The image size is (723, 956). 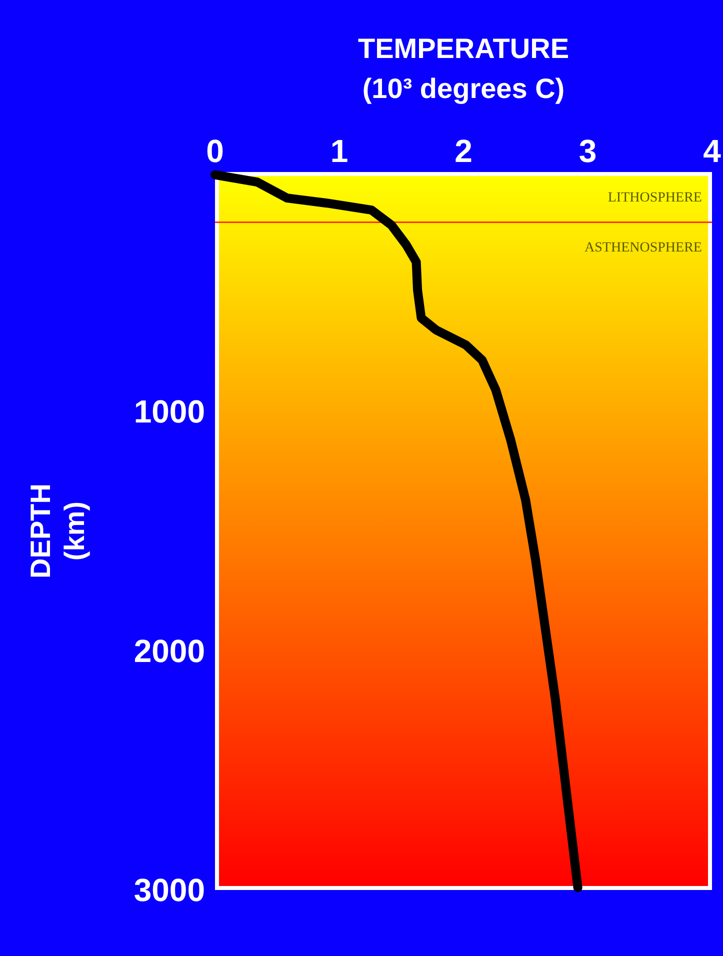 What do you see at coordinates (215, 151) in the screenshot?
I see `x-tick-label: 0` at bounding box center [215, 151].